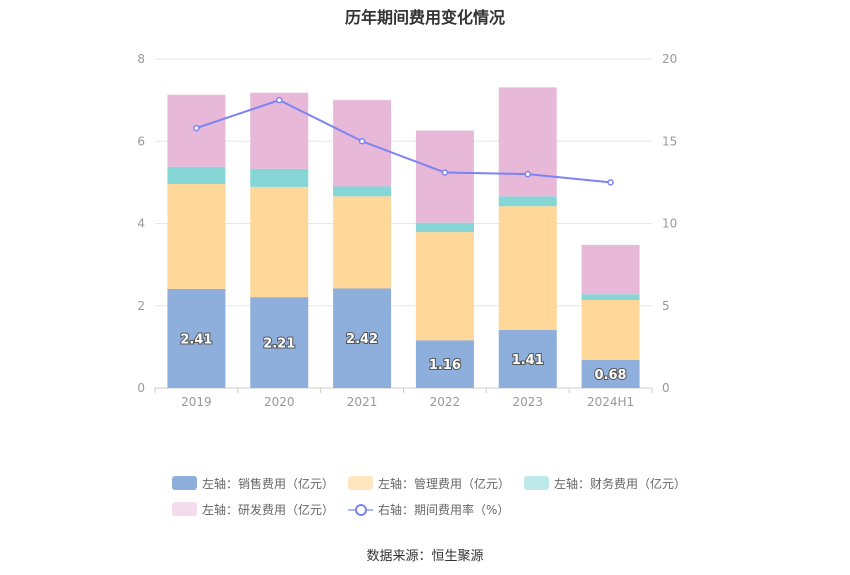 Image resolution: width=850 pixels, height=575 pixels. I want to click on legend-item-expense-ratio: 右轴：期间费用率（%）, so click(428, 509).